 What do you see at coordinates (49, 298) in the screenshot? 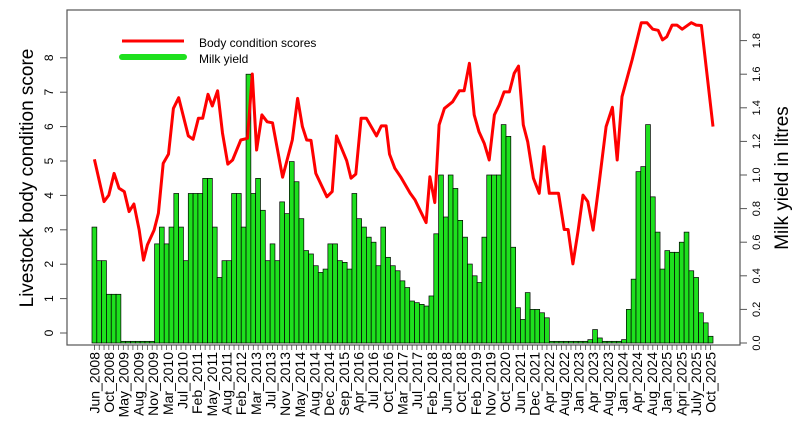
I see `left-y-tick-label: 1` at bounding box center [49, 298].